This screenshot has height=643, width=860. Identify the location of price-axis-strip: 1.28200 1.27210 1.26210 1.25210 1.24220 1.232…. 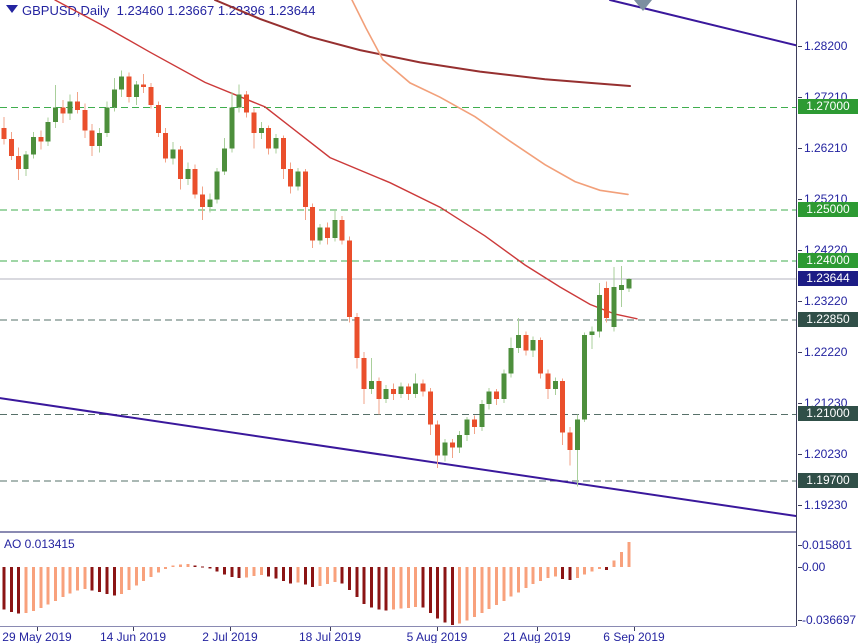
(828, 321).